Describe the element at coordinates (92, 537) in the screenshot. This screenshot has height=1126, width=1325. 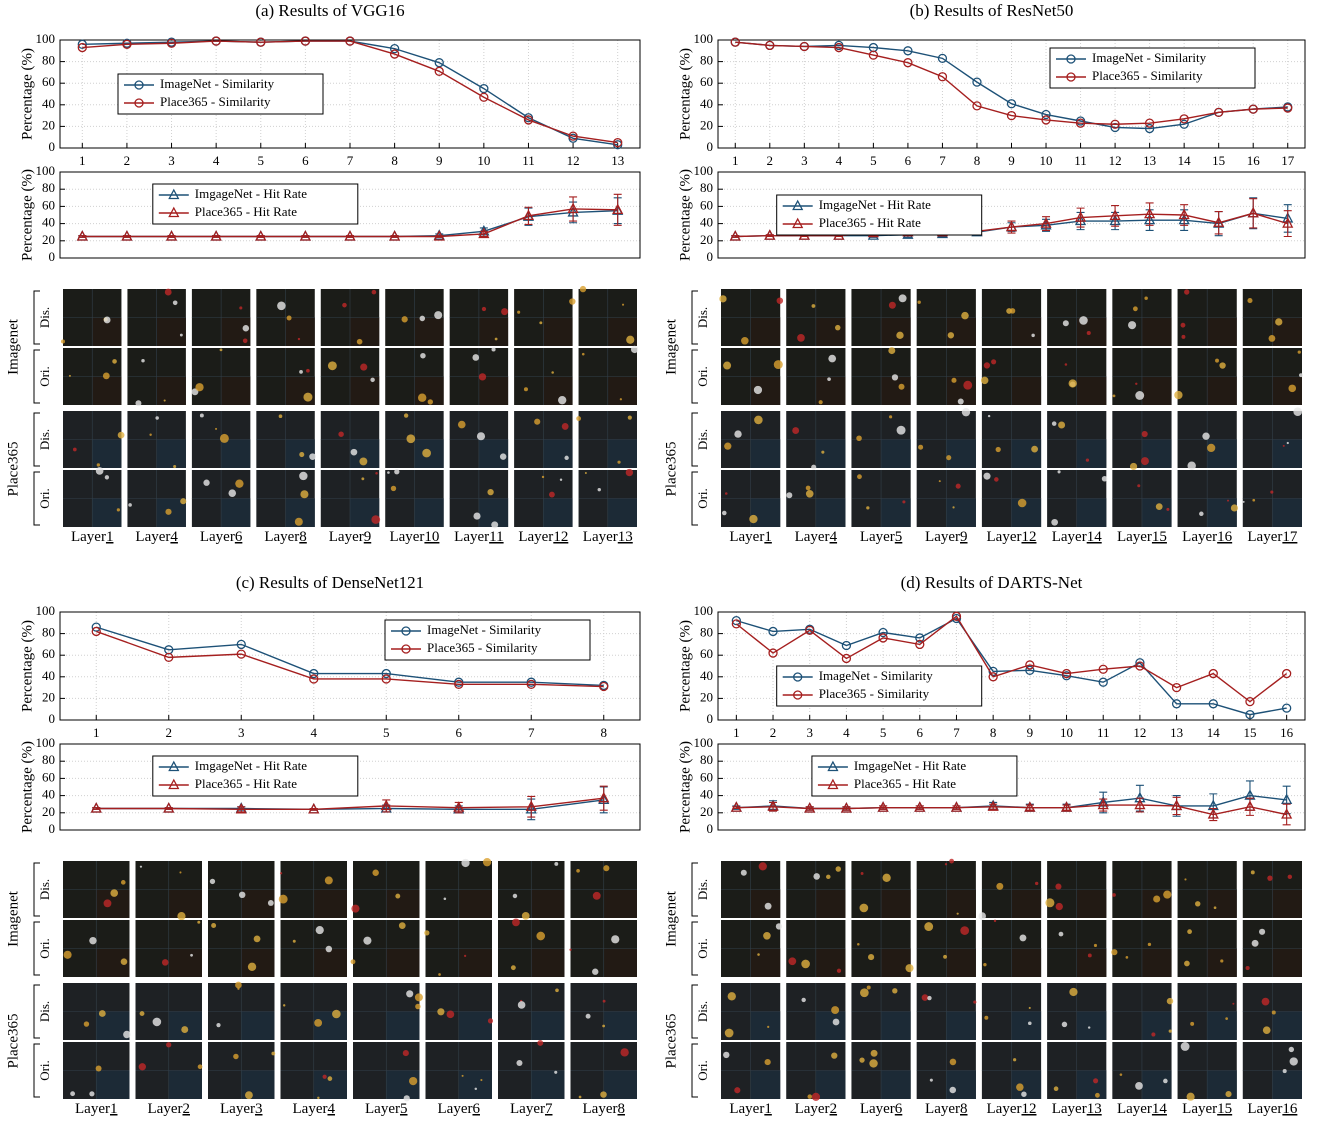
I see `layer-label: Layer1` at that location.